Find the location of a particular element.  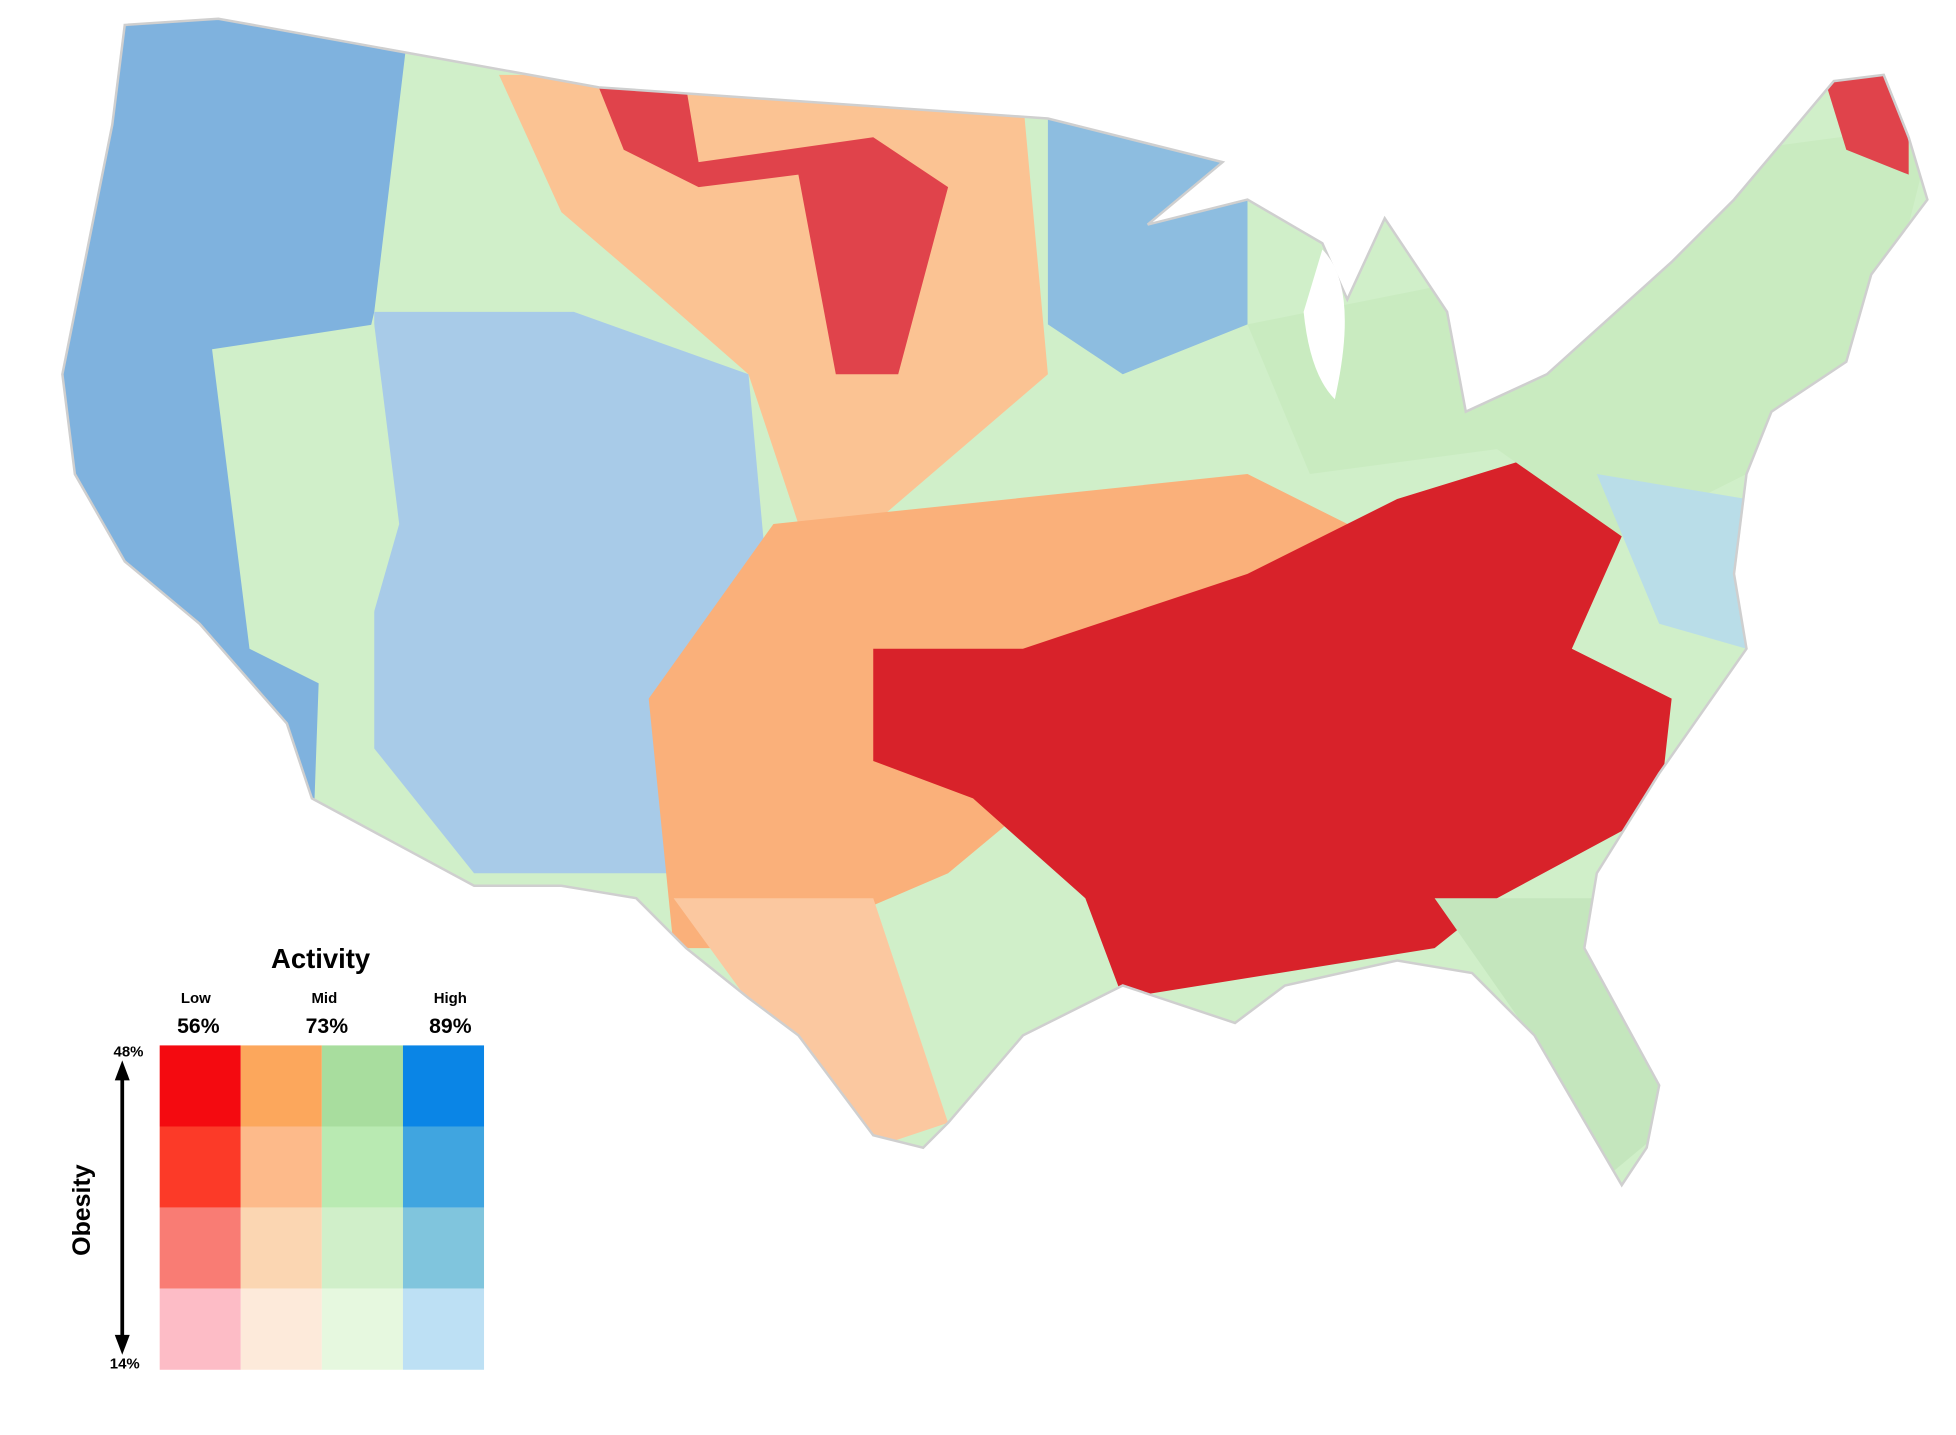

legend-column-label: Low is located at coordinates (196, 998).